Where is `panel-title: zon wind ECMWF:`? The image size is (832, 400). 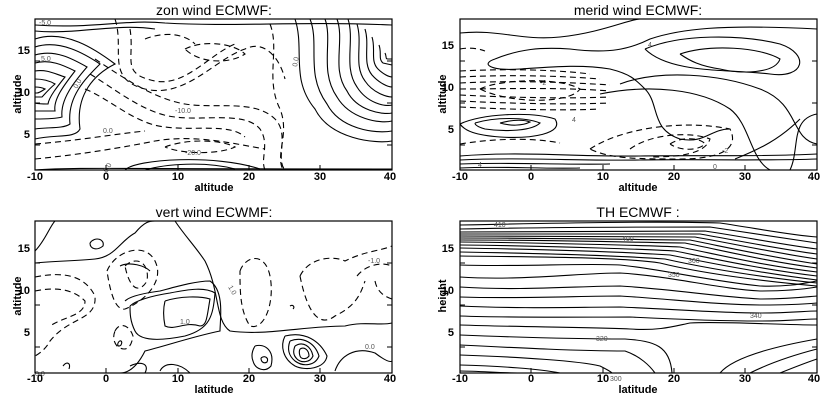 panel-title: zon wind ECMWF: is located at coordinates (214, 10).